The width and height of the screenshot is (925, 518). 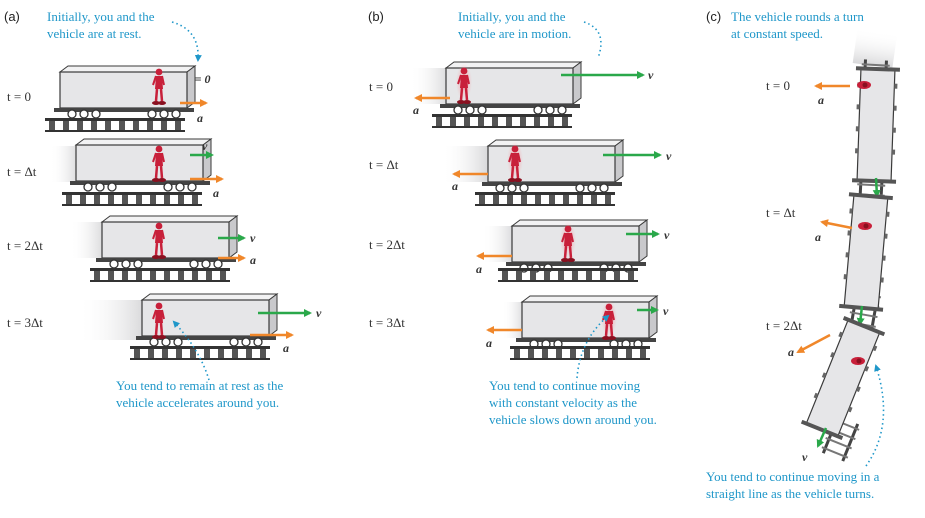 What do you see at coordinates (376, 16) in the screenshot?
I see `panel-b-label: (b)` at bounding box center [376, 16].